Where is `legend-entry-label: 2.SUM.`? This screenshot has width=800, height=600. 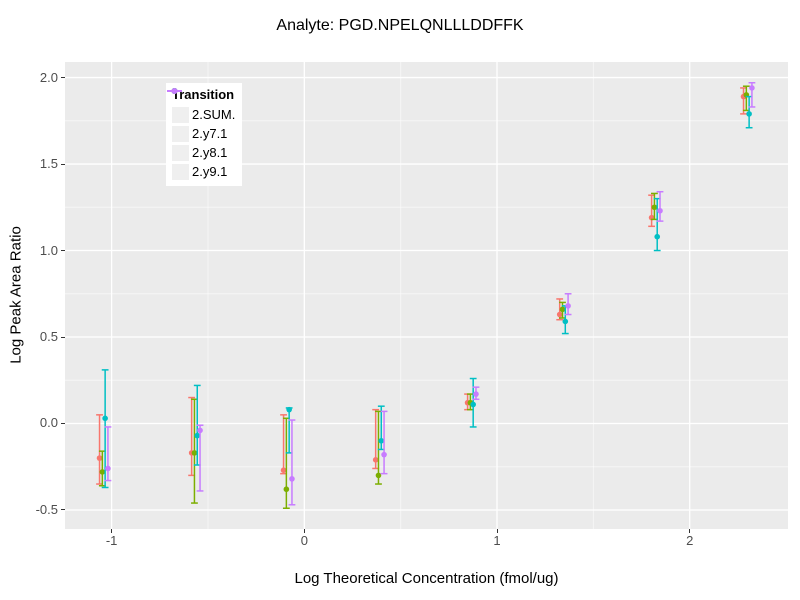 legend-entry-label: 2.SUM. is located at coordinates (214, 114).